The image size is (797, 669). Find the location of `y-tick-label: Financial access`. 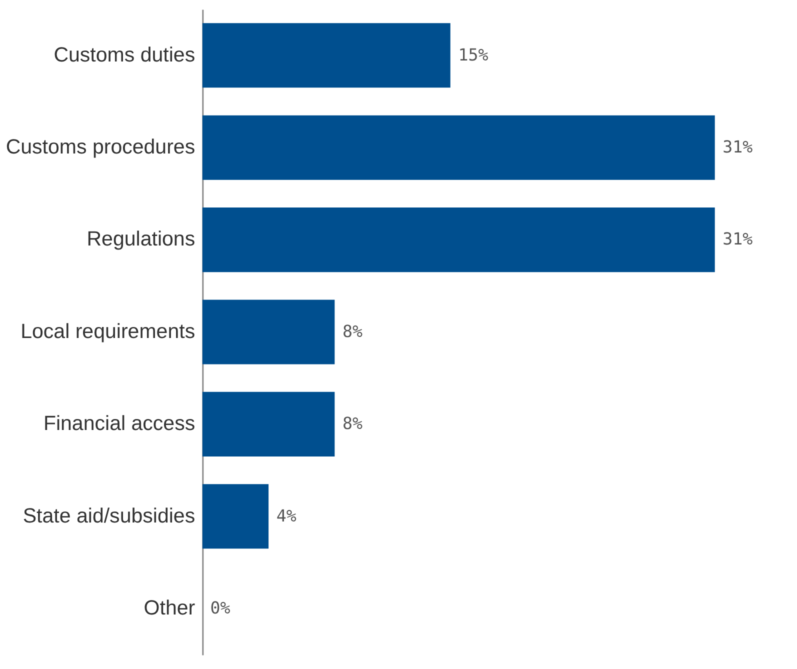

y-tick-label: Financial access is located at coordinates (119, 424).